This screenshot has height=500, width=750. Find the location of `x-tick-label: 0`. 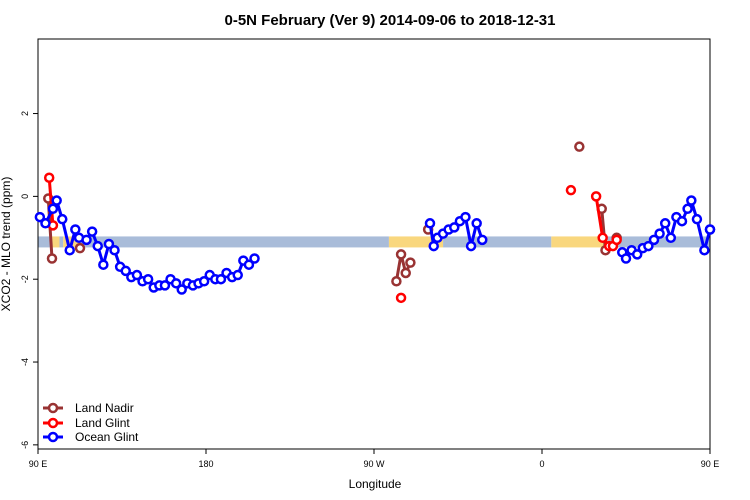

x-tick-label: 0 is located at coordinates (541, 464).